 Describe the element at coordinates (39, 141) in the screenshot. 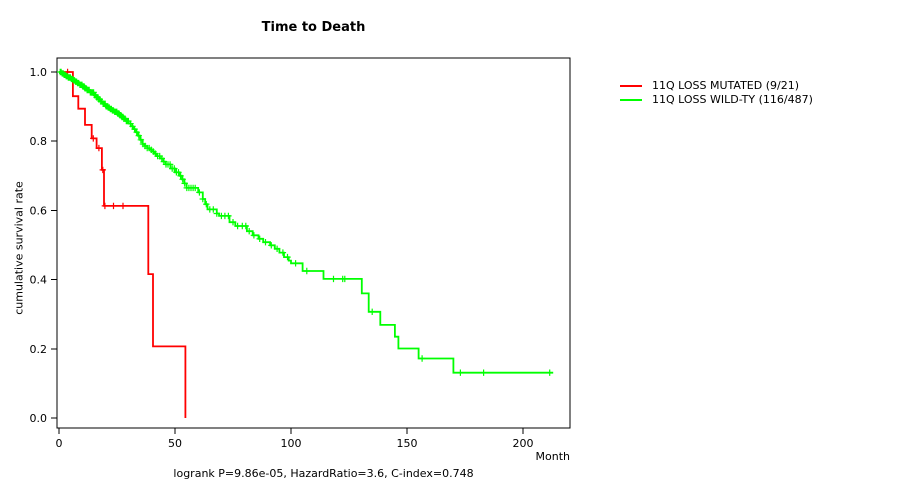

I see `y-tick-label: 0.8` at that location.